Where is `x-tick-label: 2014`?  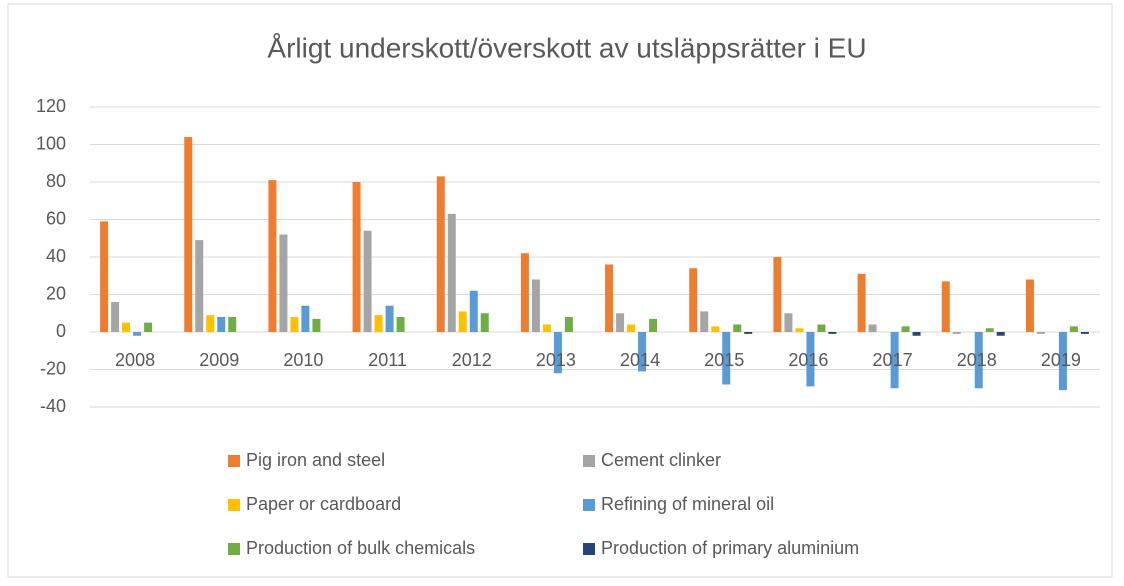 x-tick-label: 2014 is located at coordinates (640, 360).